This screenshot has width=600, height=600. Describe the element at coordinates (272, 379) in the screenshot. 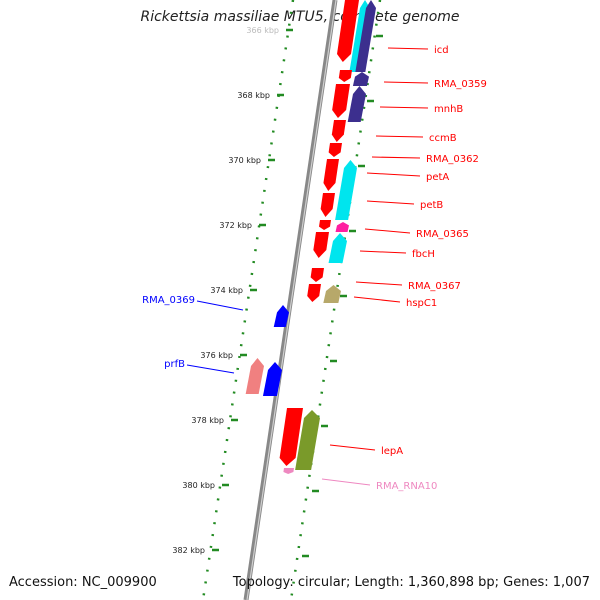

I see `gene-prfB-product` at that location.